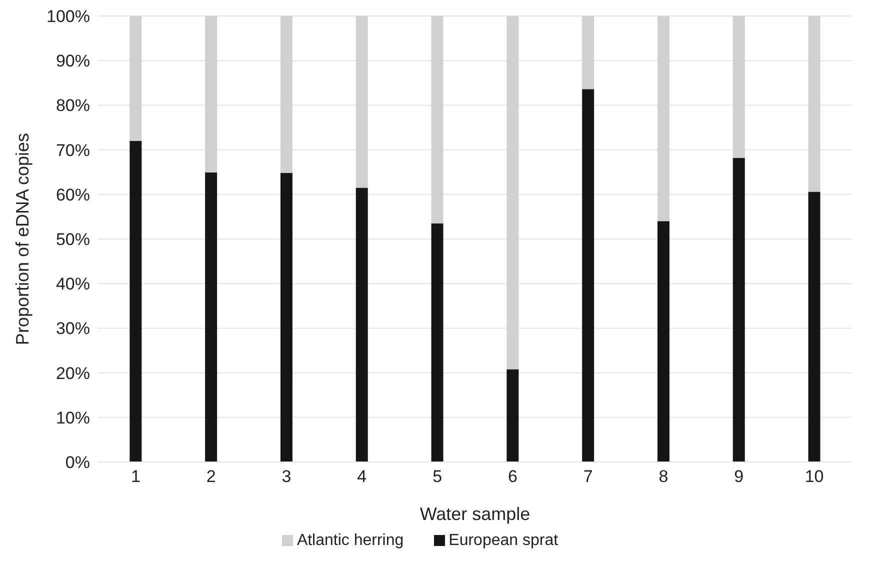  Describe the element at coordinates (437, 476) in the screenshot. I see `x-tick-label: 5` at that location.